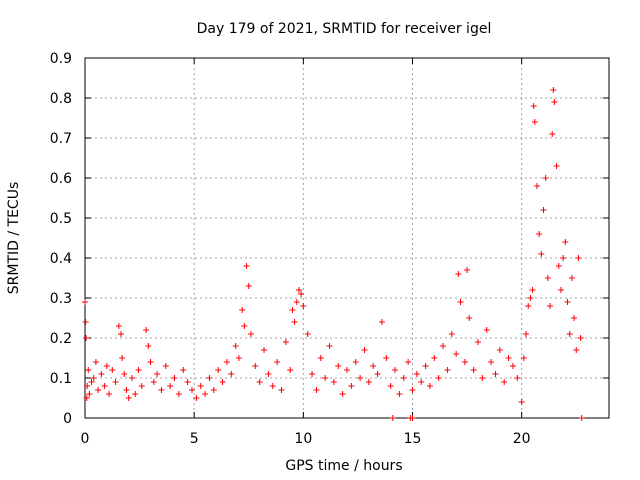 The height and width of the screenshot is (480, 640). Describe the element at coordinates (61, 99) in the screenshot. I see `y-tick-label: 0.8` at that location.